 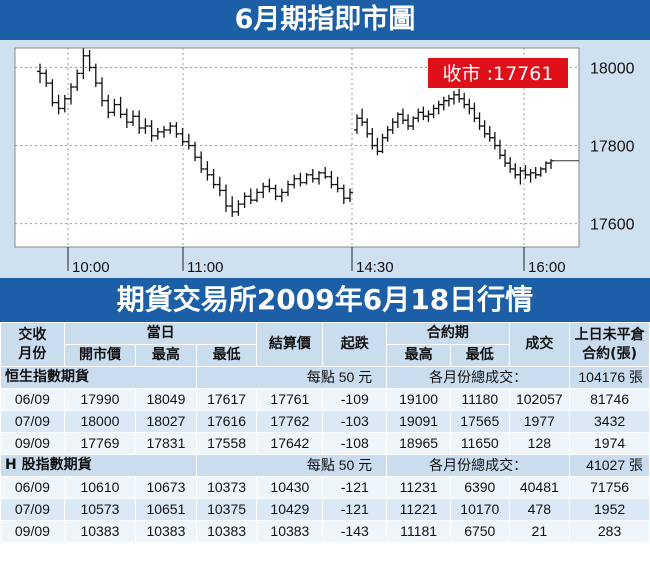 I want to click on cell-settle: 10430, so click(x=290, y=487).